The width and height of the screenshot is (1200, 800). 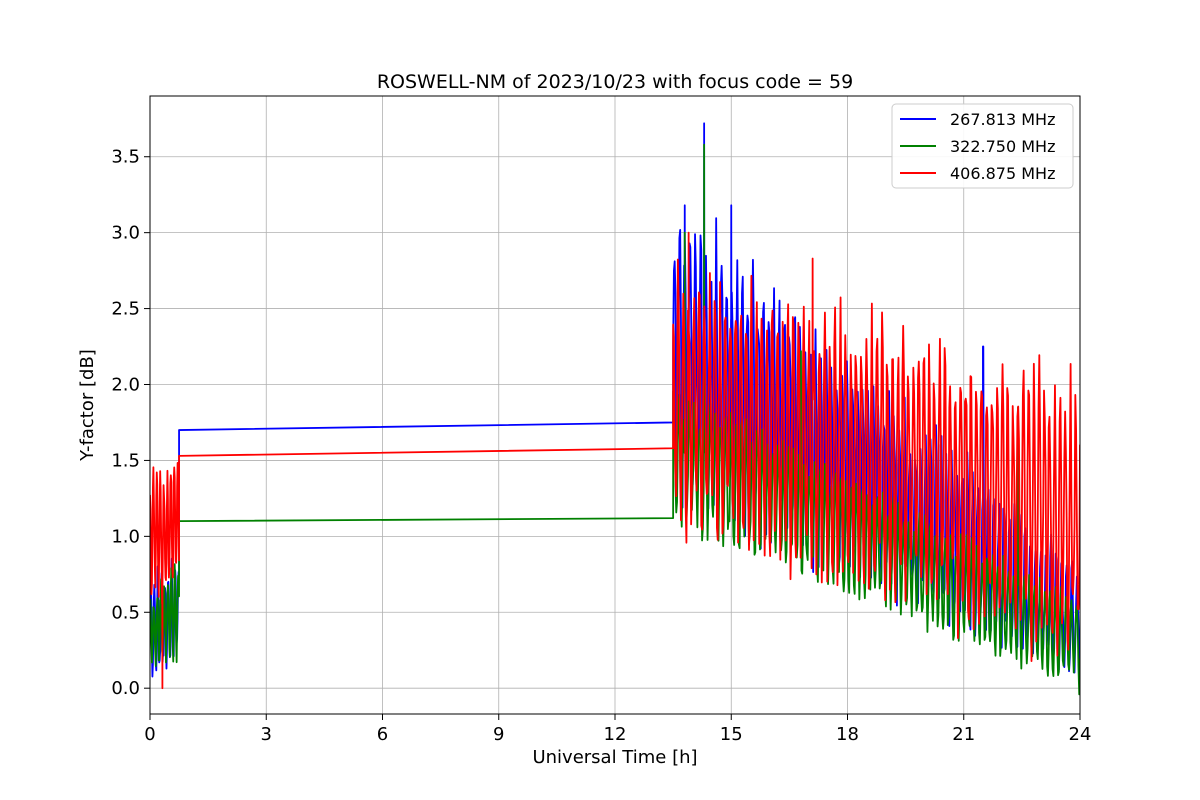 I want to click on x-tick-label: 0, so click(x=149, y=734).